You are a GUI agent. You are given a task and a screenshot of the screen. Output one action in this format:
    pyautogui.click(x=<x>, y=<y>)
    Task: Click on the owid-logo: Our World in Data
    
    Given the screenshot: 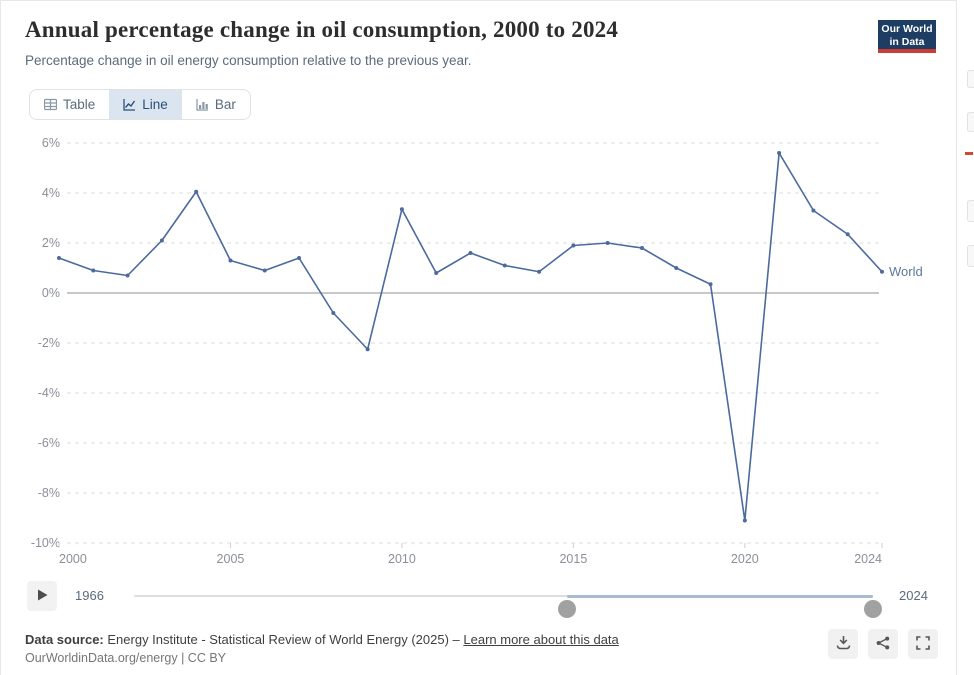 What is the action you would take?
    pyautogui.click(x=907, y=36)
    